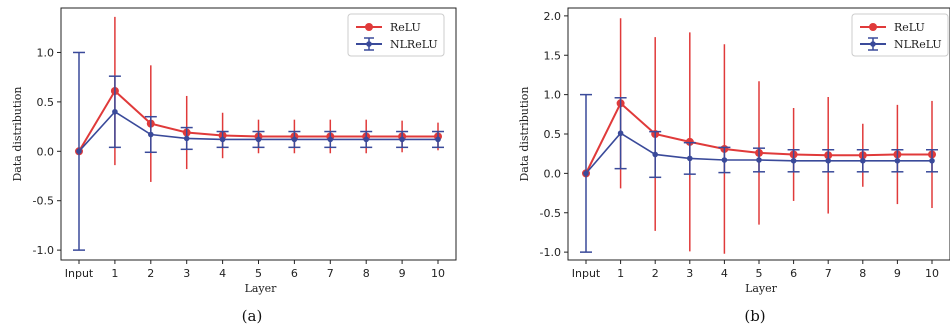 Image resolution: width=950 pixels, height=333 pixels. What do you see at coordinates (754, 316) in the screenshot?
I see `figure-caption: (b)` at bounding box center [754, 316].